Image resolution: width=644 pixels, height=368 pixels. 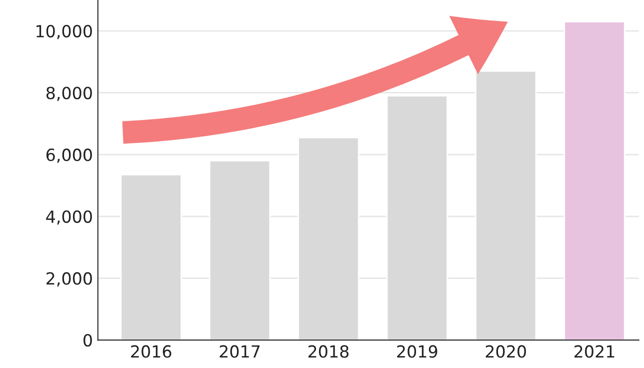 What do you see at coordinates (594, 351) in the screenshot?
I see `x-tick-label: 2021` at bounding box center [594, 351].